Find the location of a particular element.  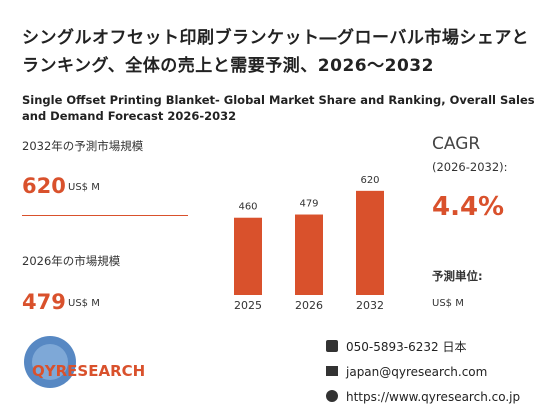

unit-value: US$ M is located at coordinates (448, 303).